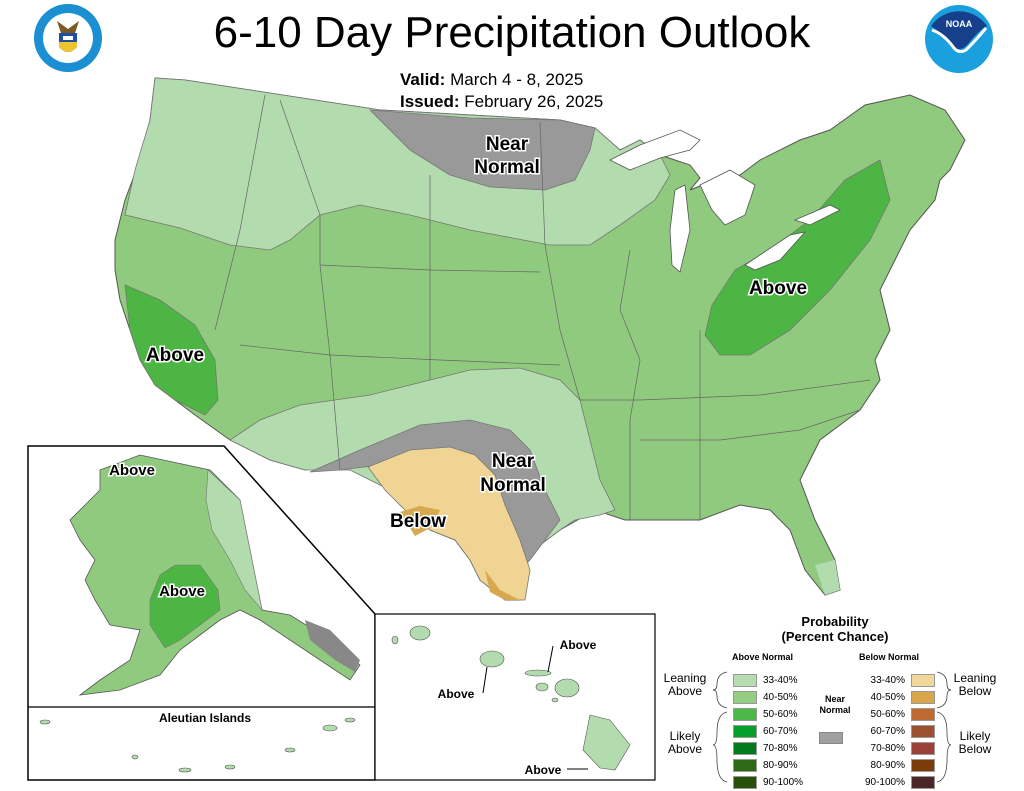 This screenshot has height=791, width=1024. What do you see at coordinates (765, 765) in the screenshot?
I see `legend-above-row: 80-90%` at bounding box center [765, 765].